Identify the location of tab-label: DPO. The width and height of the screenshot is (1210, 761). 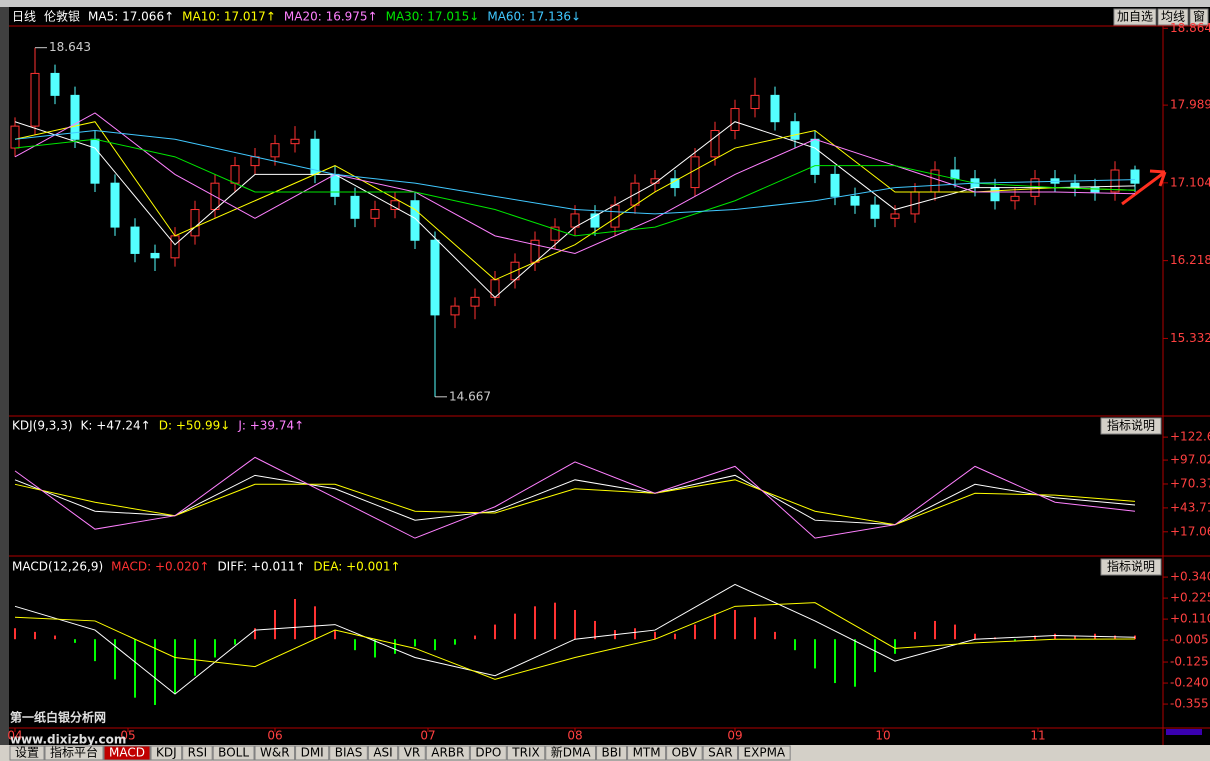
(488, 753).